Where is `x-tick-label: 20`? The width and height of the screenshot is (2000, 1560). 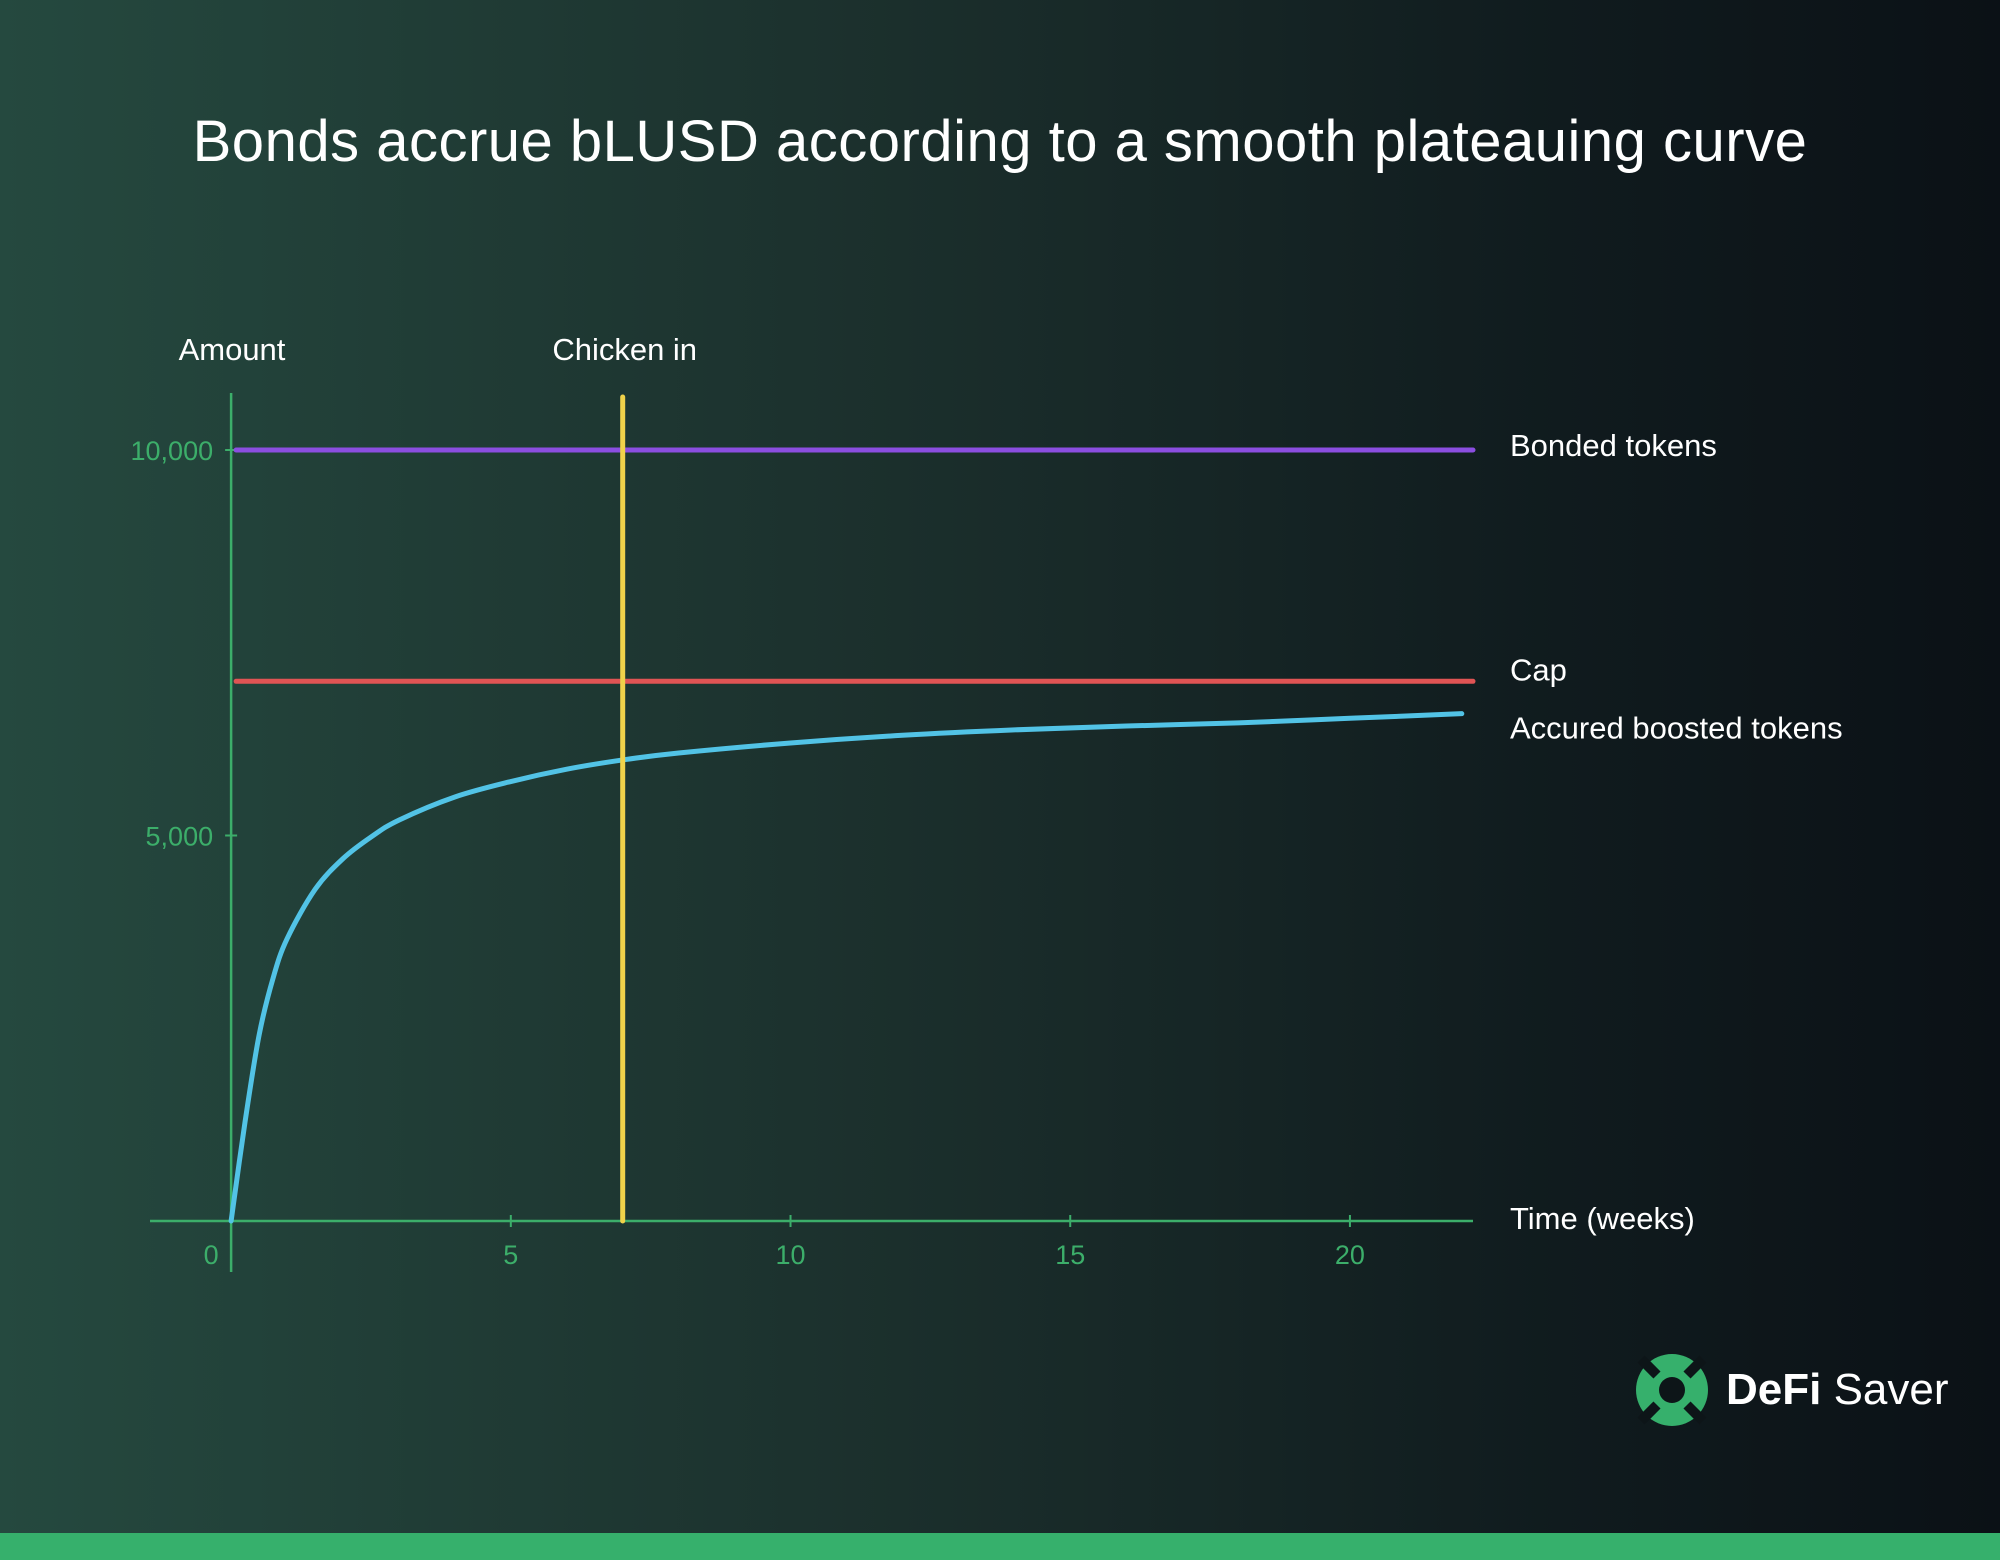 x-tick-label: 20 is located at coordinates (1350, 1255).